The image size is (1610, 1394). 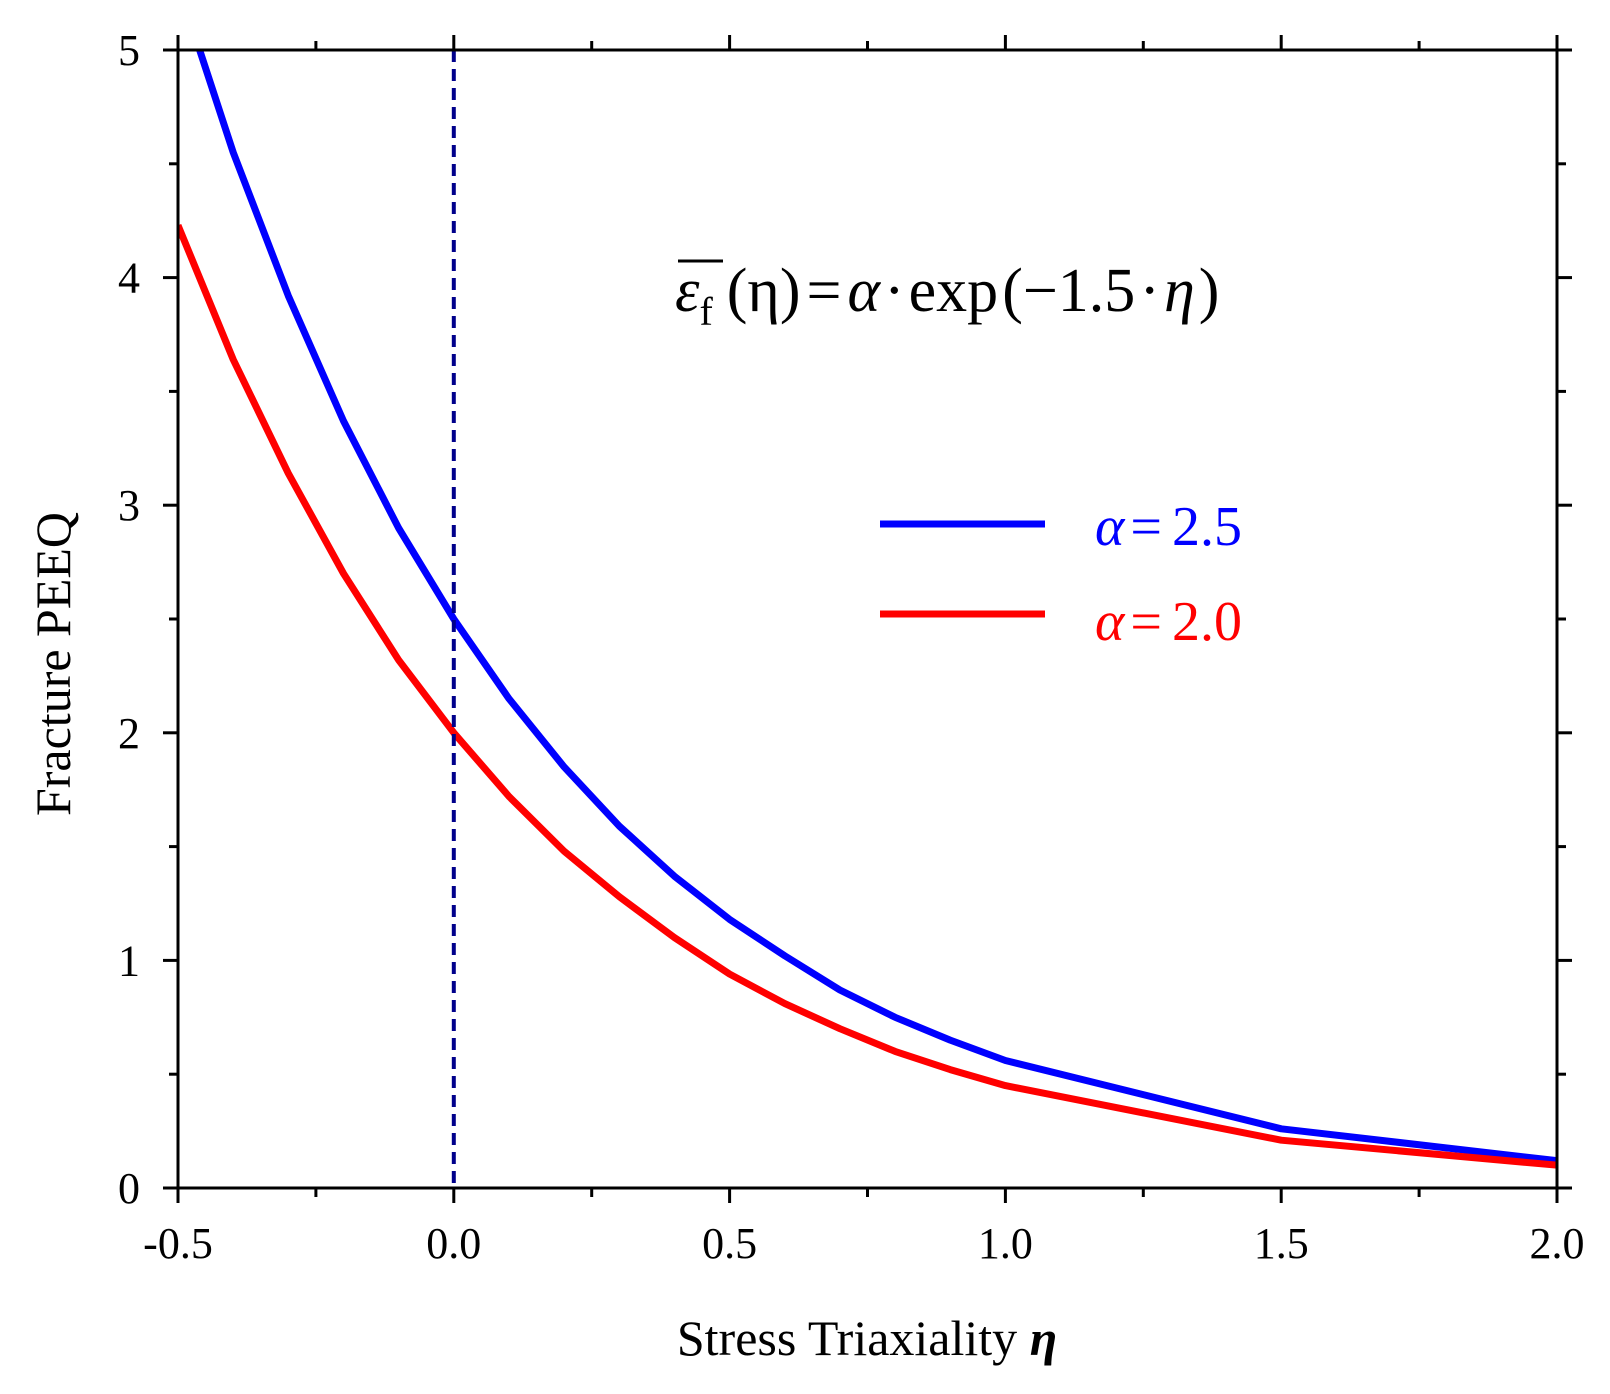 I want to click on x-axis-title-symbol: η, so click(x=1043, y=1338).